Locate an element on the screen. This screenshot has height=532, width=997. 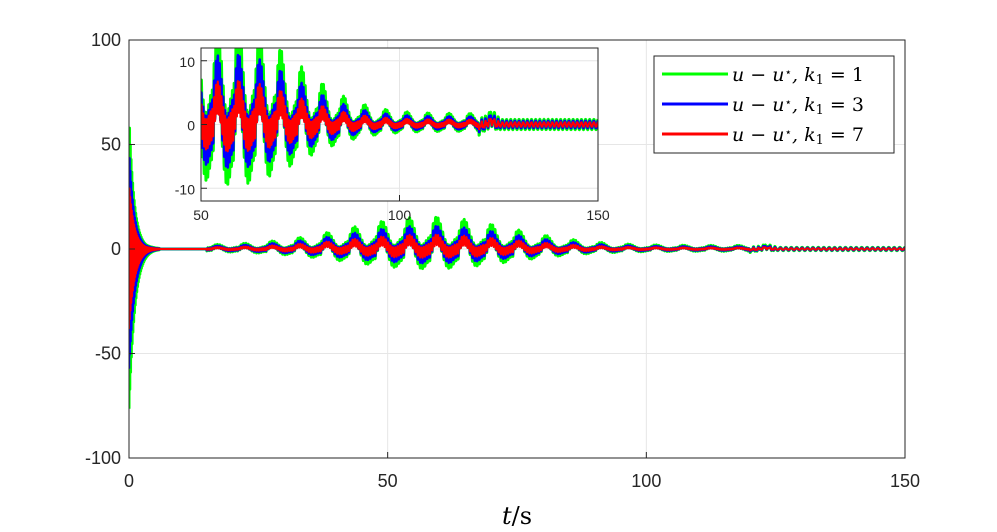
main-ytick-label: -100 is located at coordinates (103, 458).